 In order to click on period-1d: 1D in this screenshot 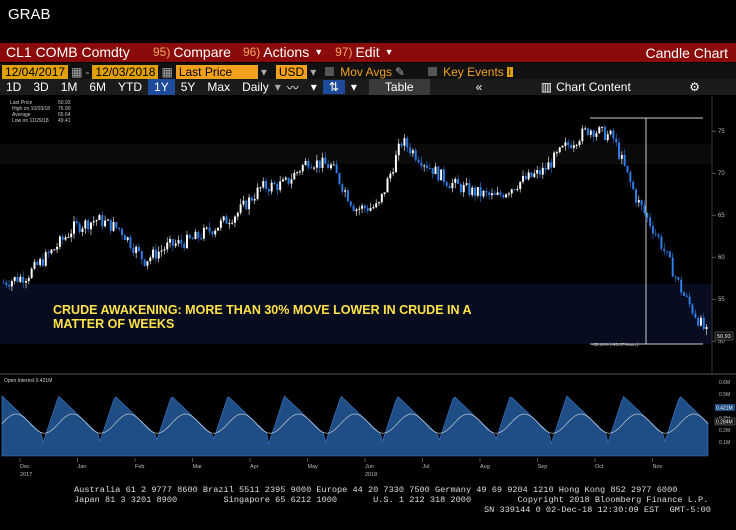, I will do `click(14, 87)`.